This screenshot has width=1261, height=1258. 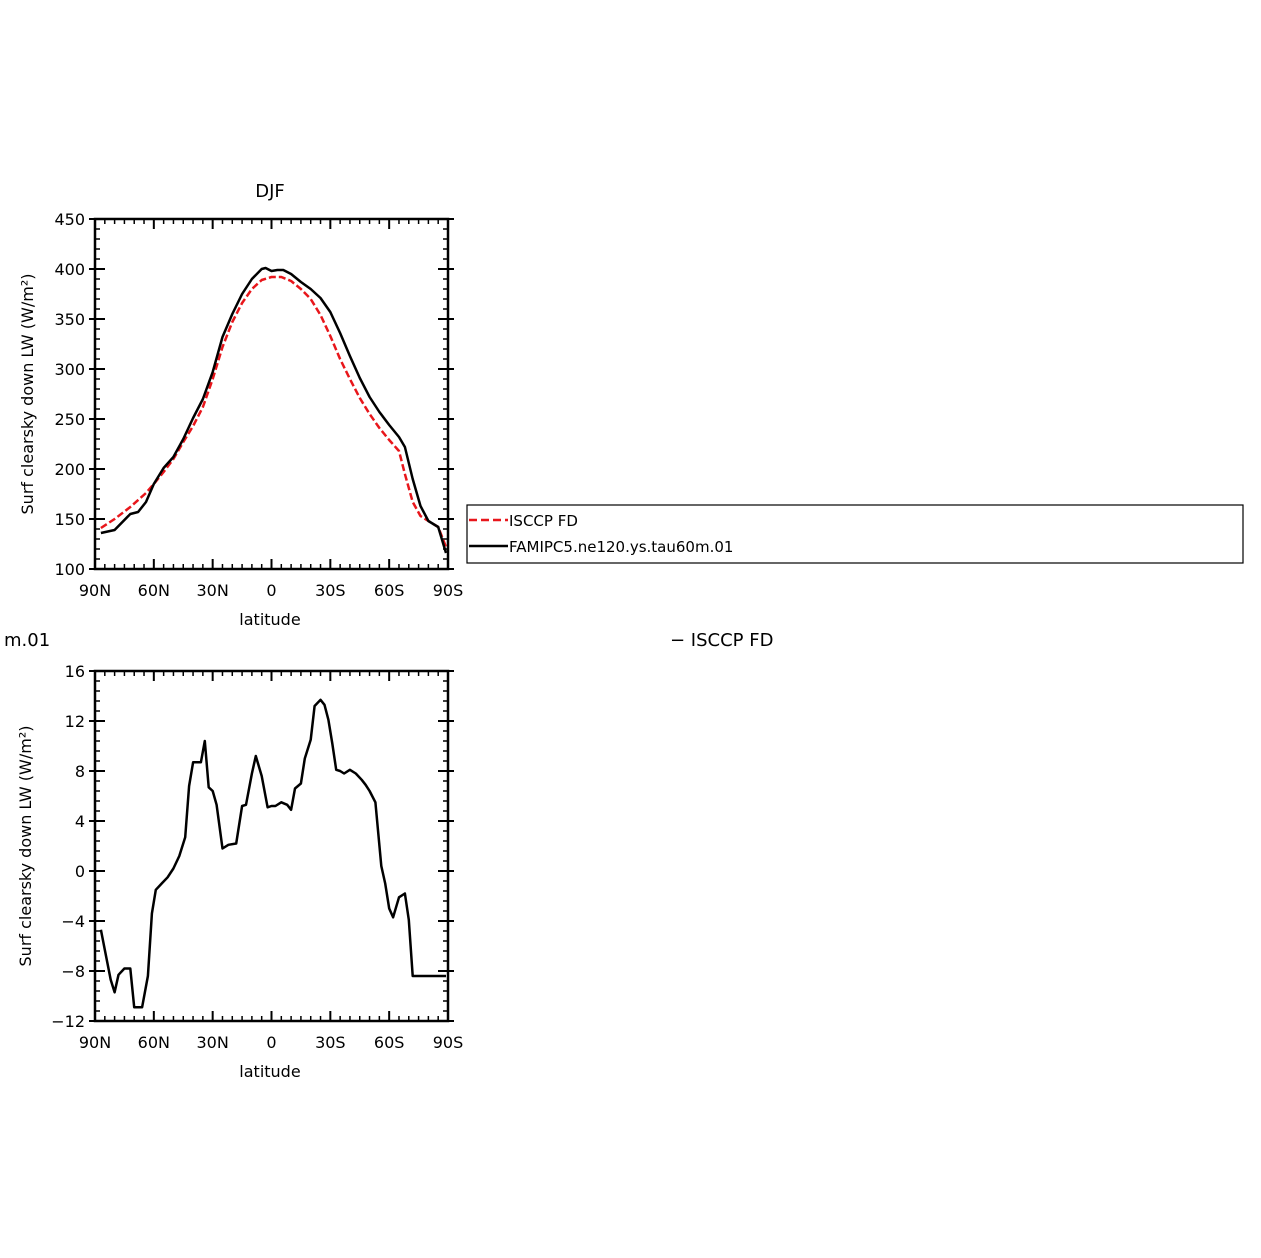 What do you see at coordinates (75, 671) in the screenshot?
I see `y-tick-label: 16` at bounding box center [75, 671].